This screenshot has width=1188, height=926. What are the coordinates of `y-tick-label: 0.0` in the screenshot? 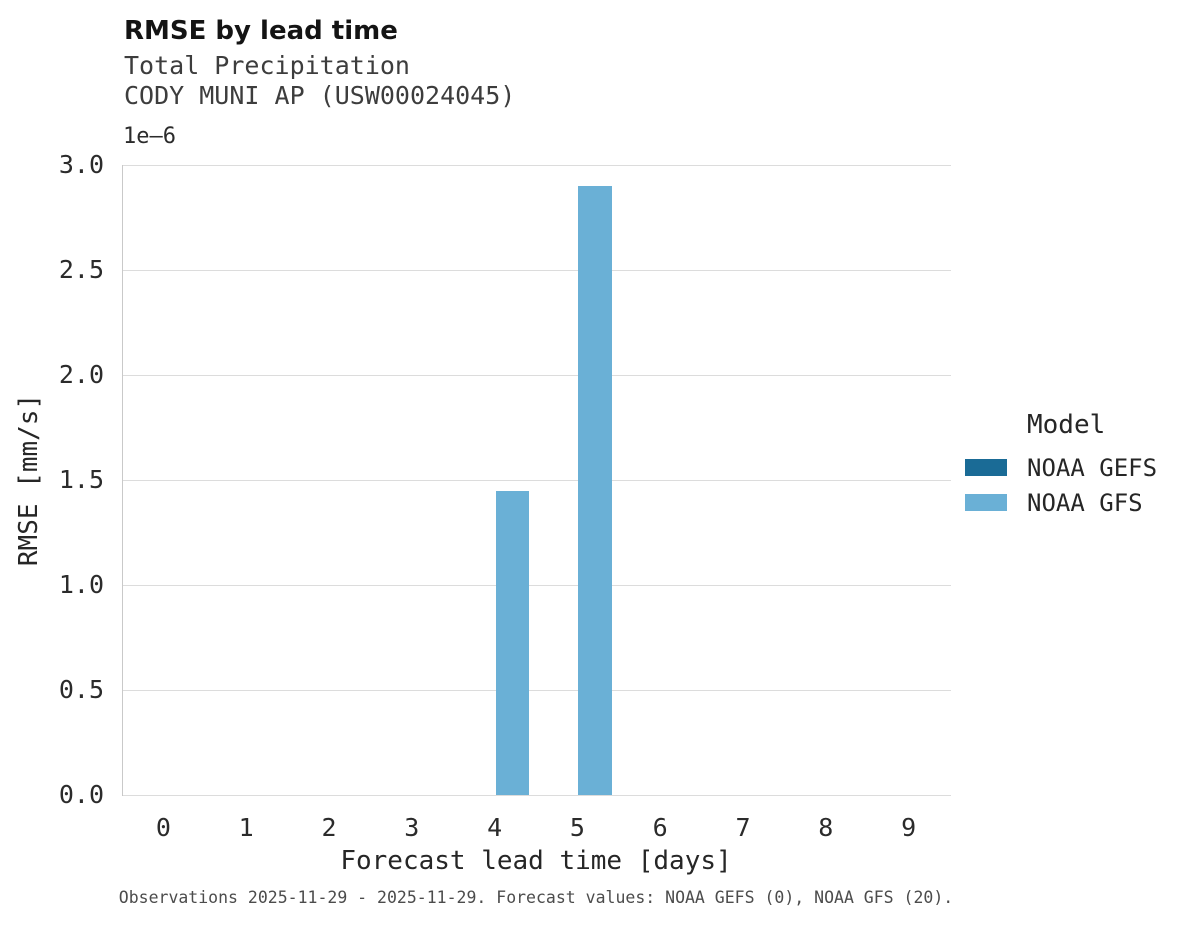 It's located at (81, 794).